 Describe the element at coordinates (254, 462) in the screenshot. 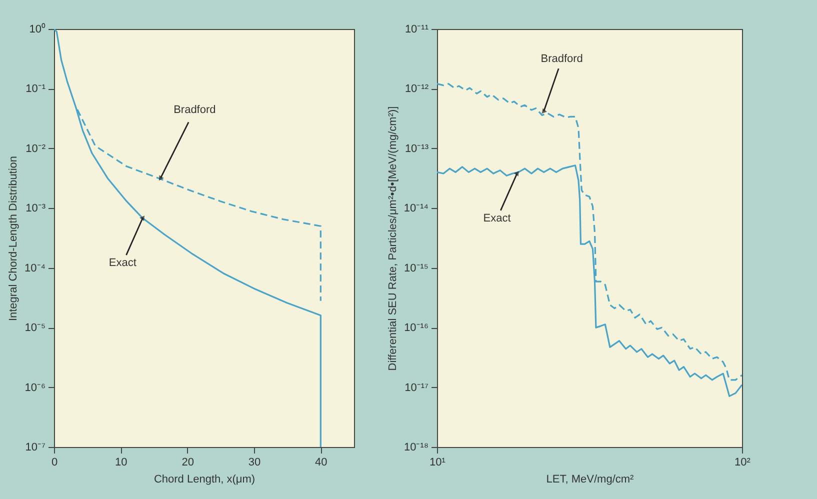

I see `x-tick-label: 30` at that location.